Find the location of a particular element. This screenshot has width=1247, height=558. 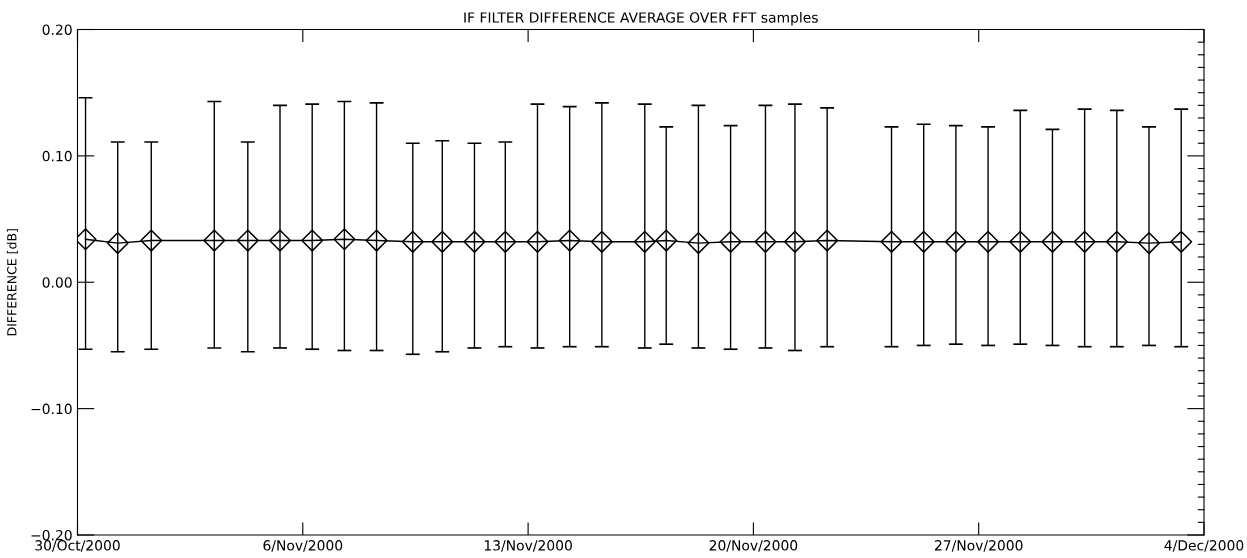

x-tick-label: 6/Nov/2000 is located at coordinates (303, 546).